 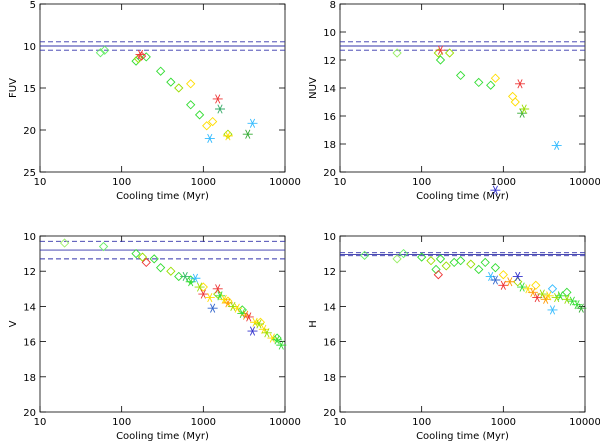 What do you see at coordinates (313, 324) in the screenshot?
I see `y-axis-label: H` at bounding box center [313, 324].